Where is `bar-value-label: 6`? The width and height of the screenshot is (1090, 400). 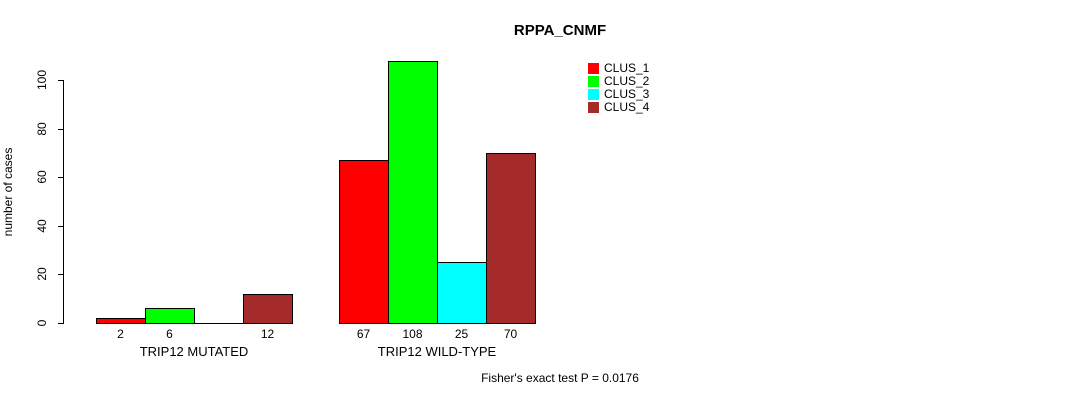
bar-value-label: 6 is located at coordinates (169, 334).